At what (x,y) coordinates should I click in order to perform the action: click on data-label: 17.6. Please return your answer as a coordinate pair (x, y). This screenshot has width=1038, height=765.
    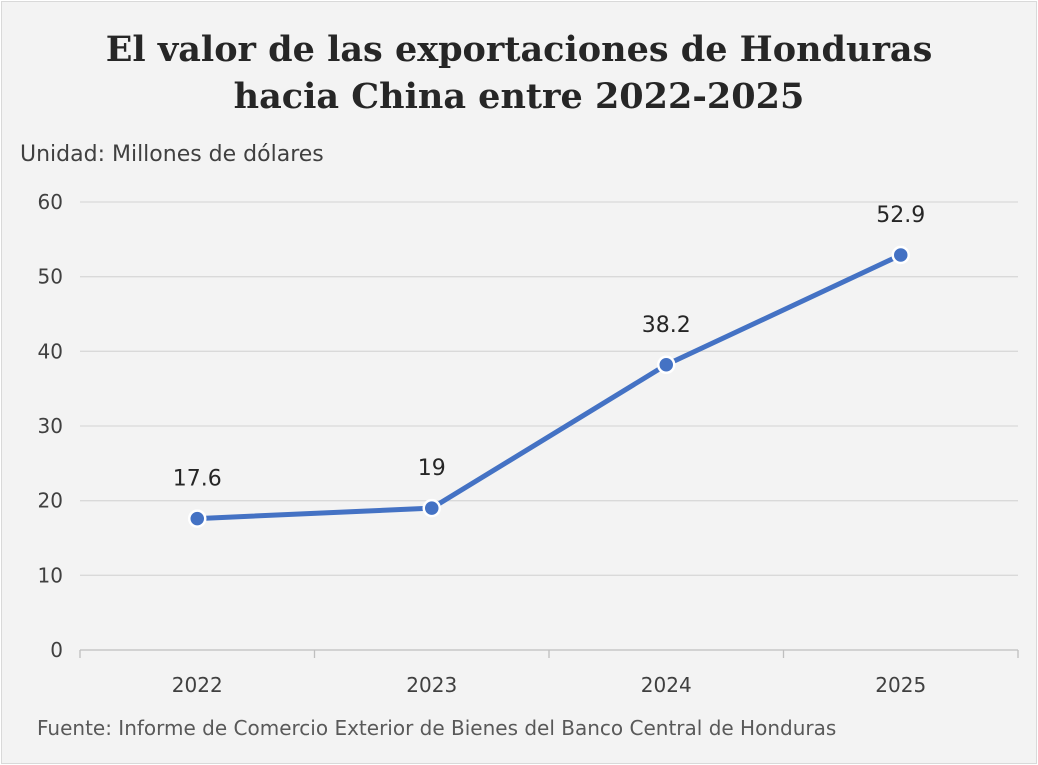
    Looking at the image, I should click on (197, 479).